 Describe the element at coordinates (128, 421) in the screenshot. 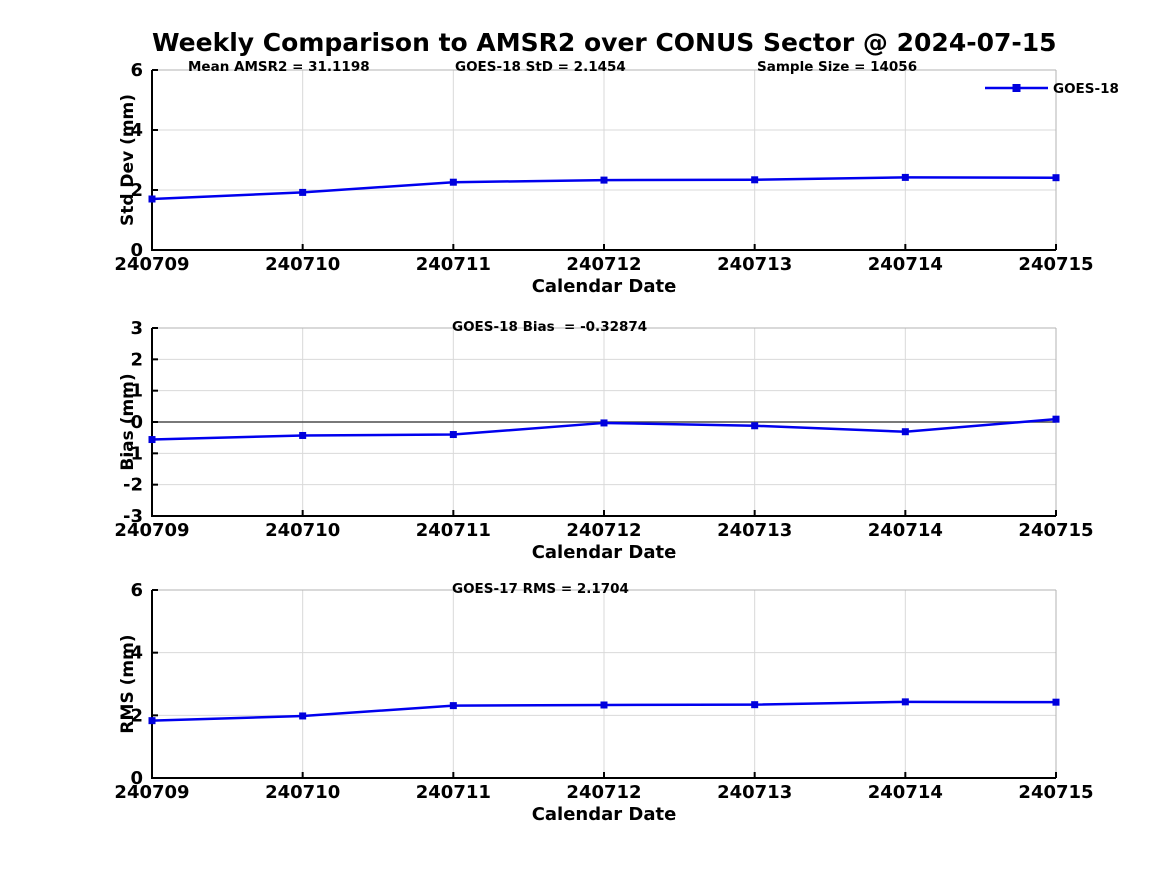

I see `y-axis-label: Bias (mm)` at that location.